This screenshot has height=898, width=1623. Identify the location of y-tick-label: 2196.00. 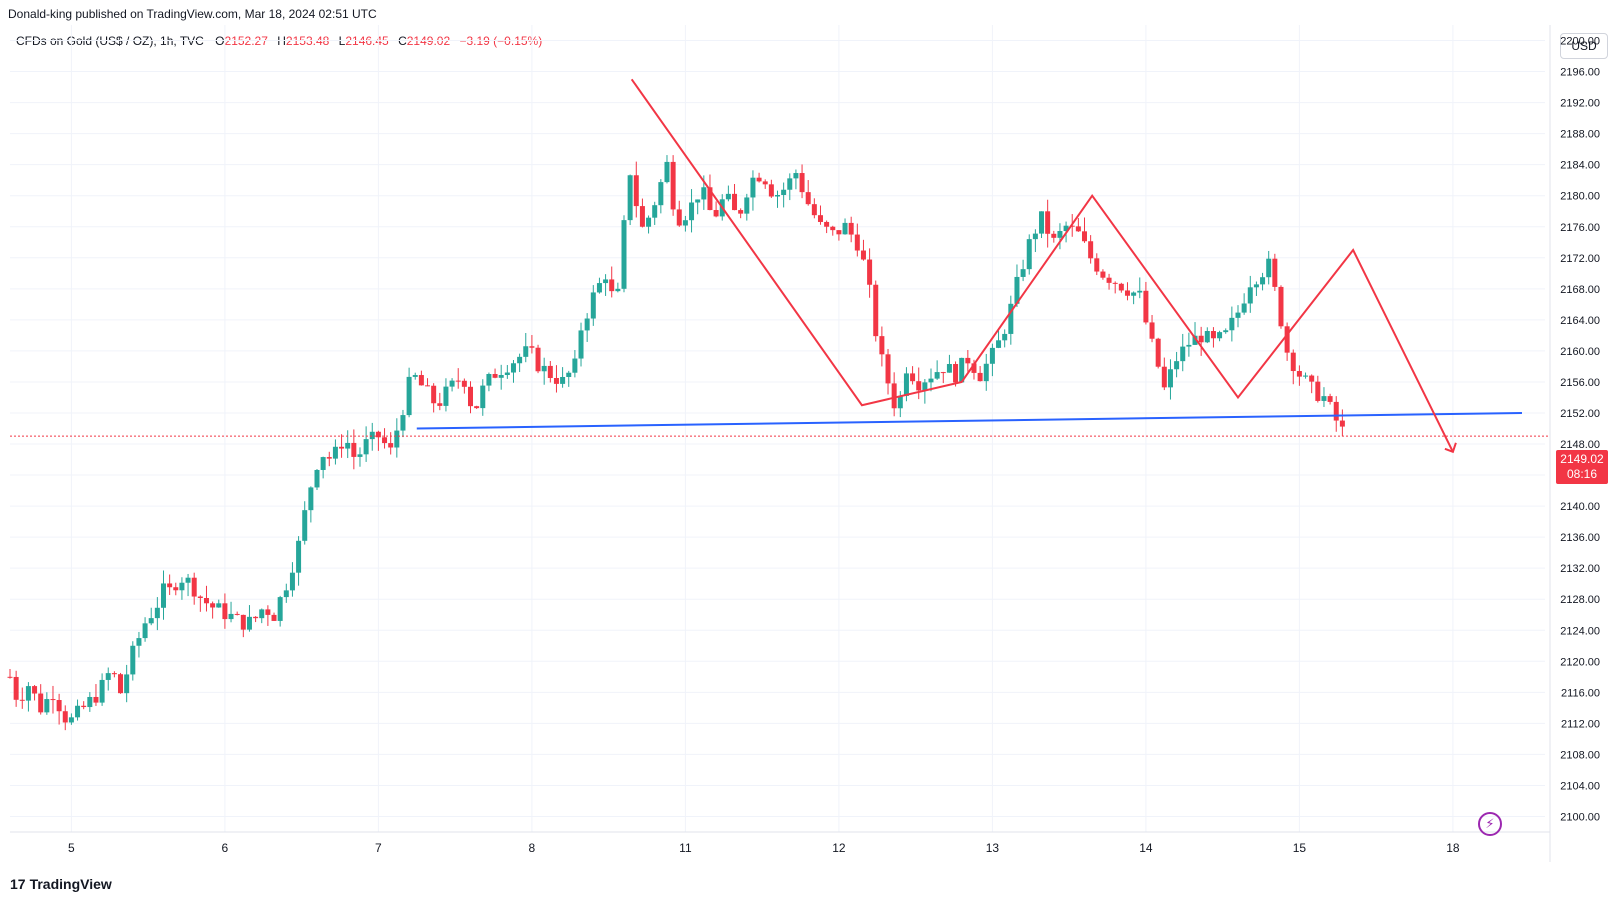
(1580, 73).